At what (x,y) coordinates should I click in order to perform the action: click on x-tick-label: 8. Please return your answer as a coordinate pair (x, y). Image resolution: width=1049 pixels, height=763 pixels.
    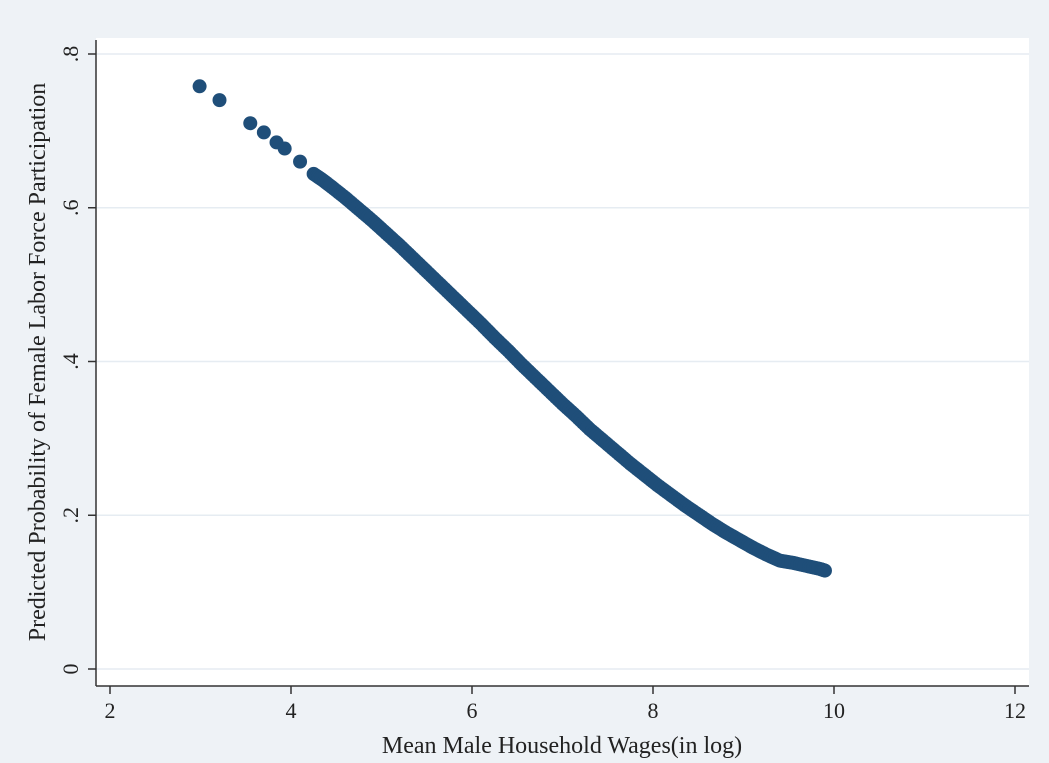
    Looking at the image, I should click on (653, 710).